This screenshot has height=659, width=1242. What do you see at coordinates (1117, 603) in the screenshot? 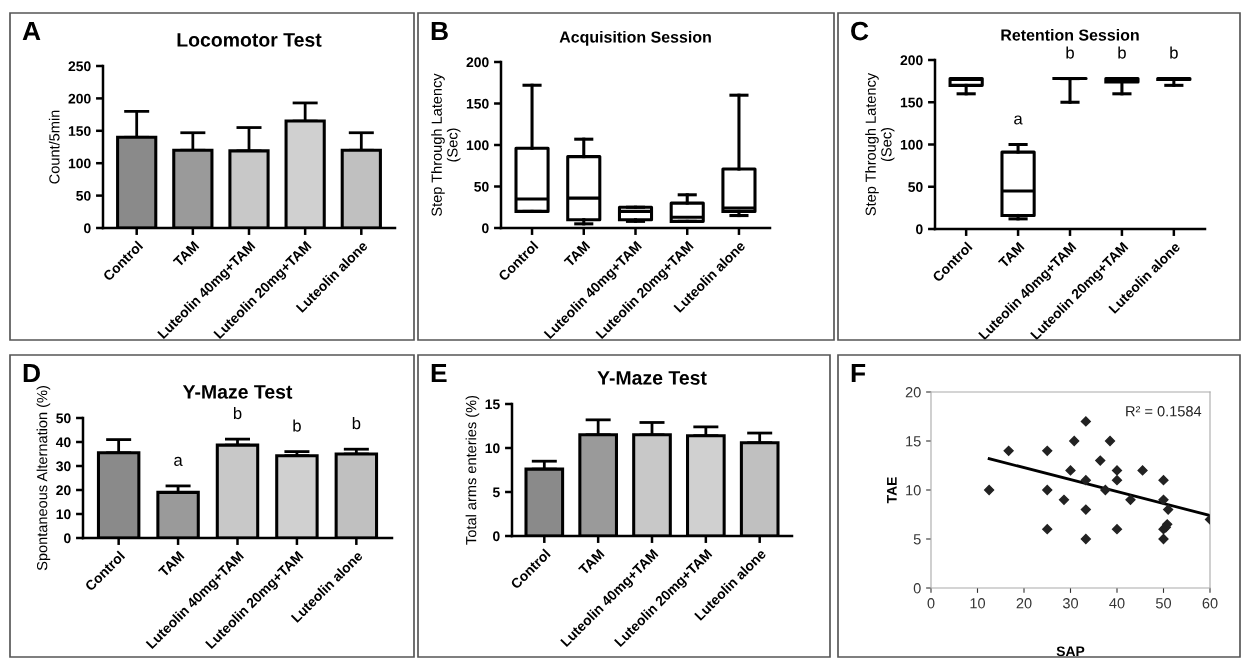
I see `x-tick-label: 40` at bounding box center [1117, 603].